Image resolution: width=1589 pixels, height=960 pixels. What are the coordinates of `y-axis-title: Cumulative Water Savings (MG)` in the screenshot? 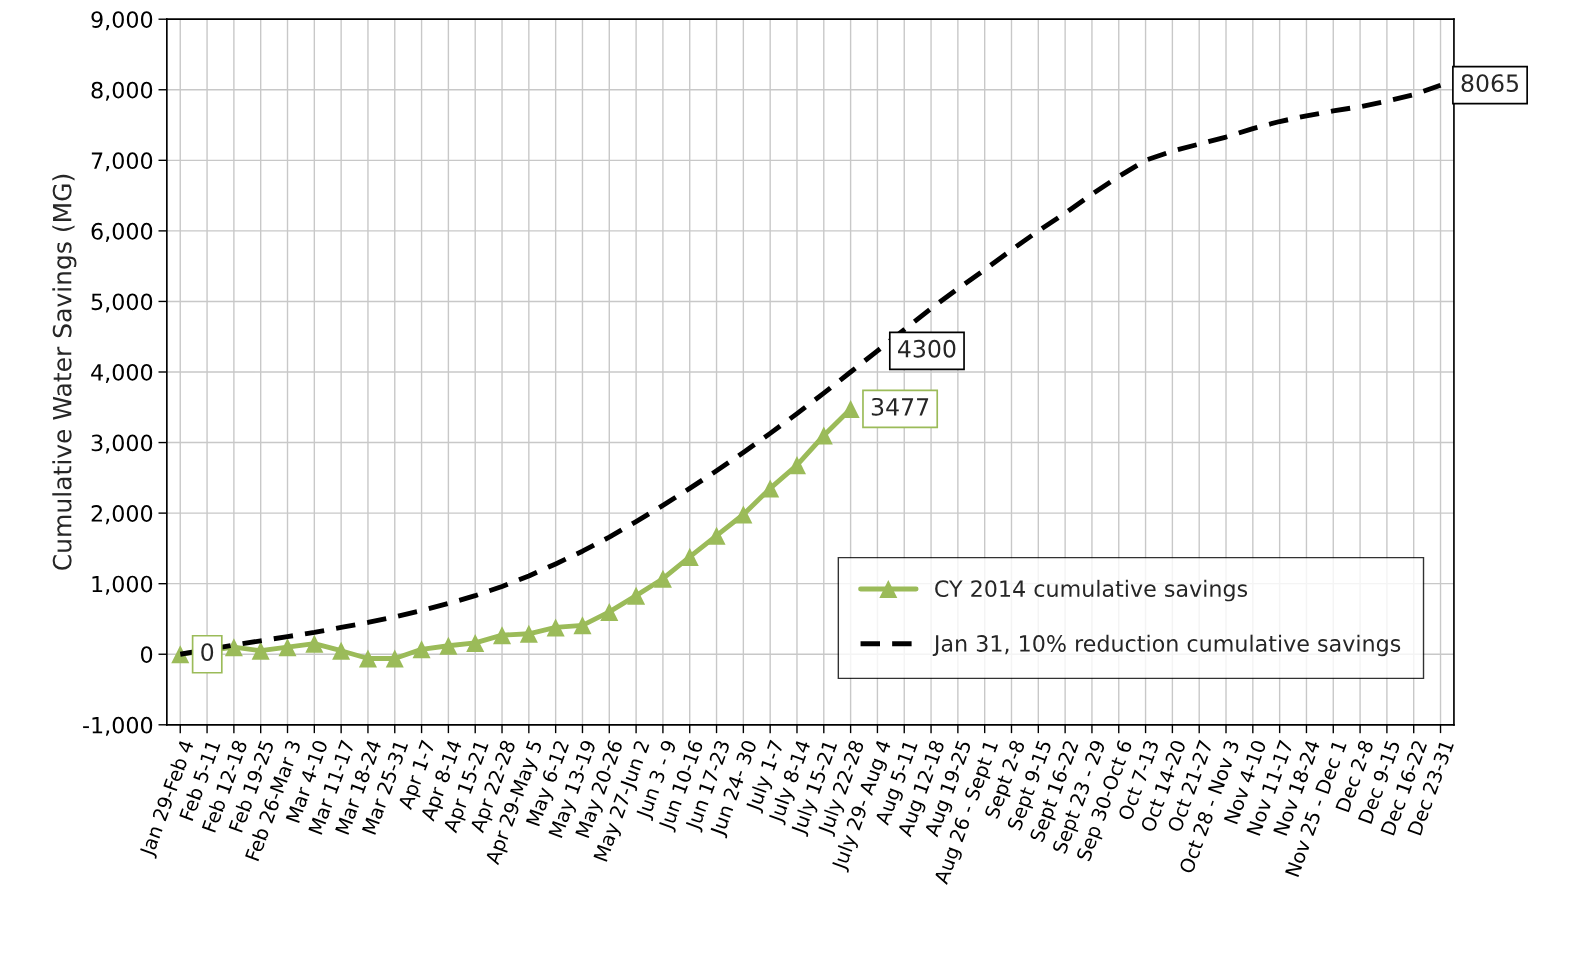 It's located at (64, 372).